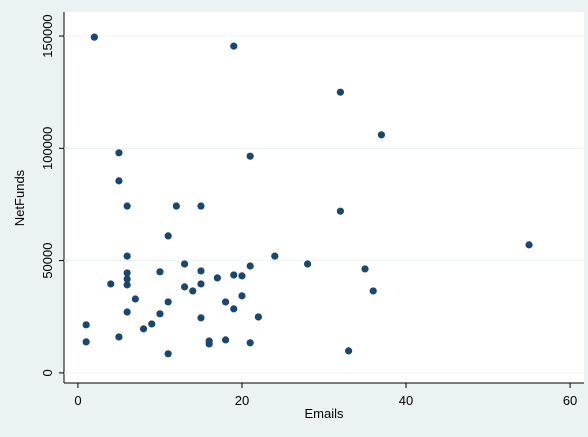 This screenshot has height=437, width=588. What do you see at coordinates (570, 400) in the screenshot?
I see `x-tick-label: 60` at bounding box center [570, 400].